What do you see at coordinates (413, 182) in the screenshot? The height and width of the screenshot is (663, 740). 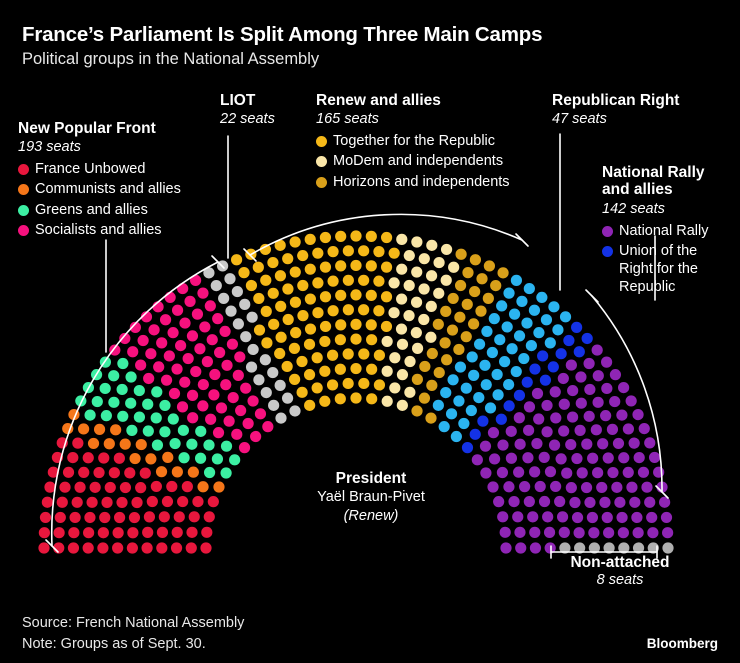 I see `legend-item-horizons: Horizons and independents` at bounding box center [413, 182].